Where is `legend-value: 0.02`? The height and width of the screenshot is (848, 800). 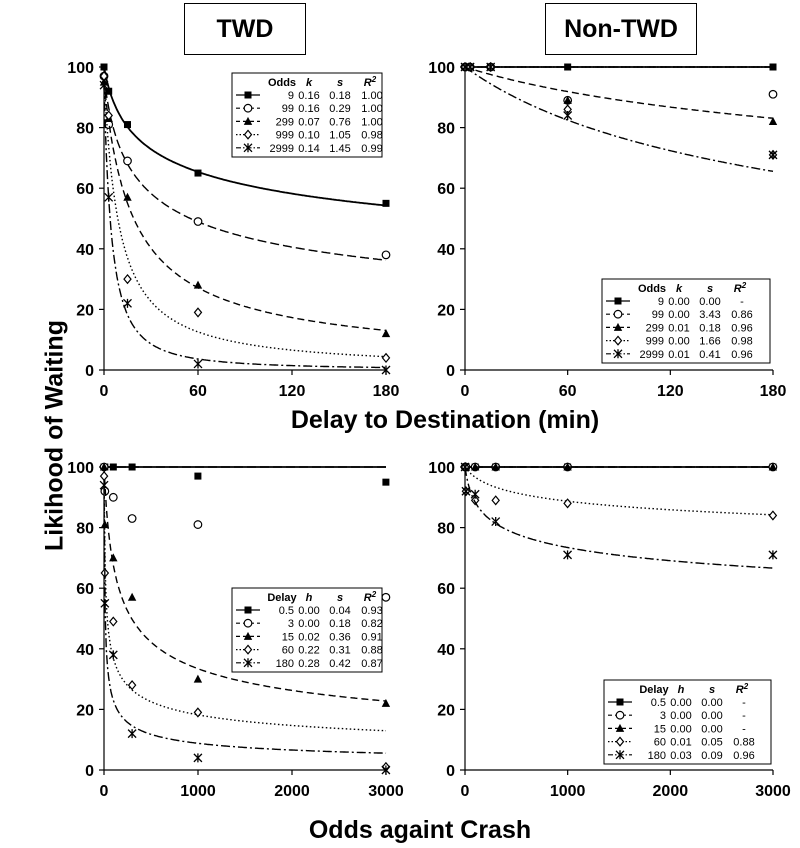
legend-value: 0.02 is located at coordinates (308, 637).